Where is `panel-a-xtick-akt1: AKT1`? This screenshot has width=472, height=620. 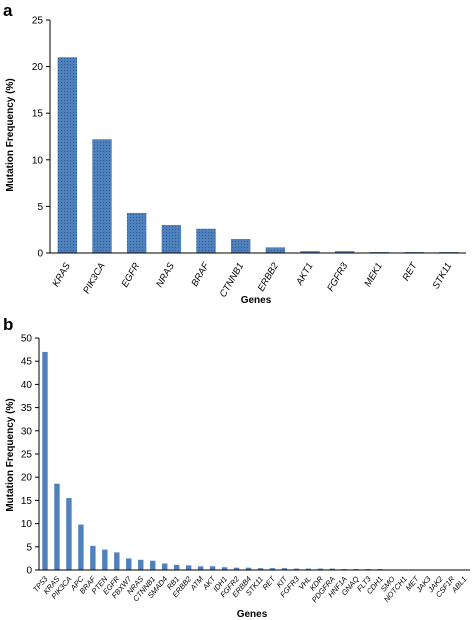 panel-a-xtick-akt1: AKT1 is located at coordinates (305, 274).